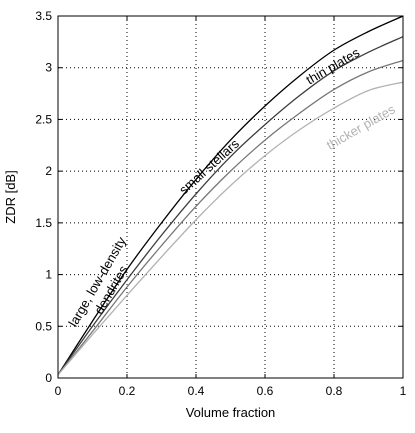  I want to click on x-tick-label: 0.8, so click(334, 391).